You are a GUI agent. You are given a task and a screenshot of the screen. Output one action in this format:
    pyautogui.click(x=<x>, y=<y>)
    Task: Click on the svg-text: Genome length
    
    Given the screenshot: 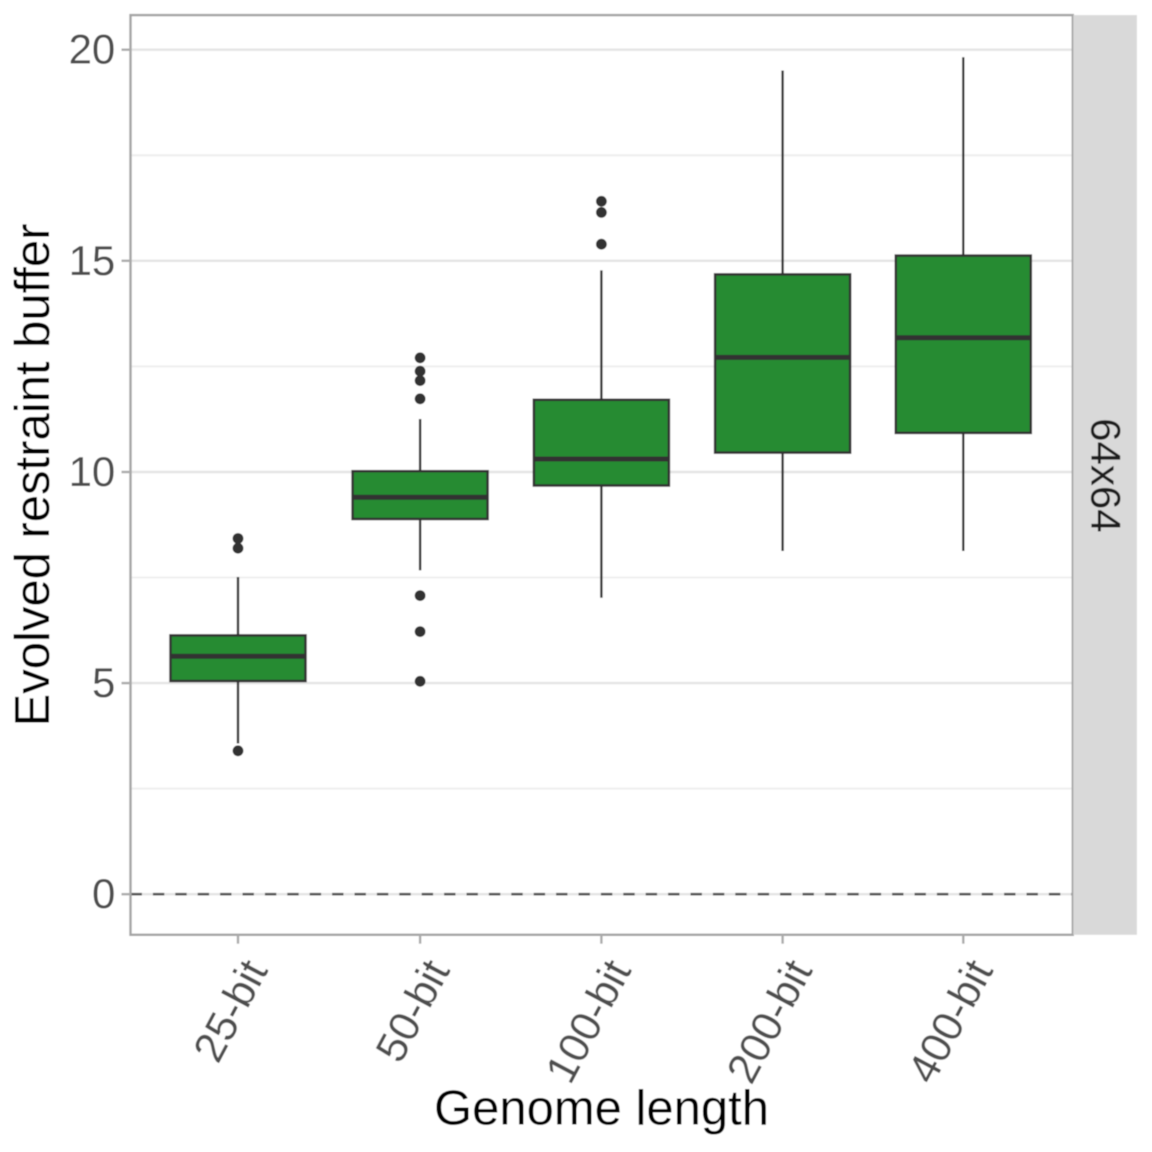 What is the action you would take?
    pyautogui.click(x=601, y=1109)
    